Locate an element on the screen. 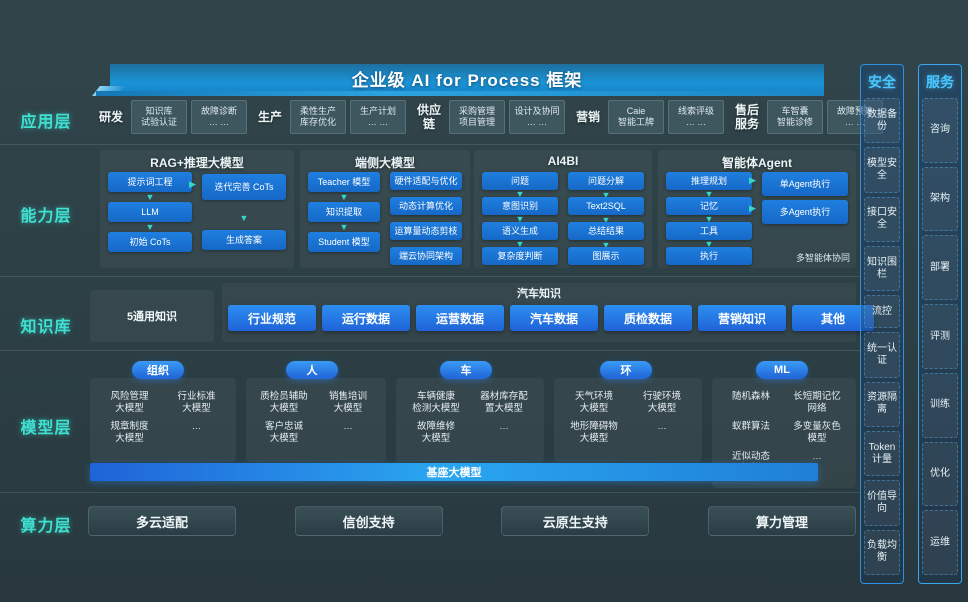  capability-node: 生成答案 is located at coordinates (244, 240).